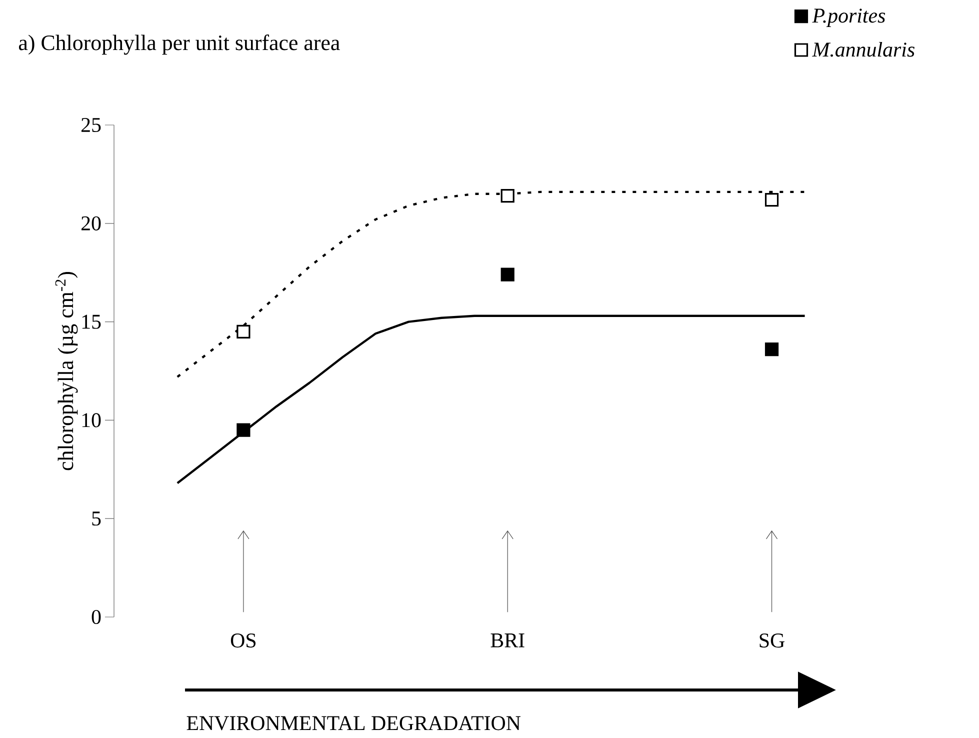  What do you see at coordinates (96, 519) in the screenshot?
I see `y-tick-label: 5` at bounding box center [96, 519].